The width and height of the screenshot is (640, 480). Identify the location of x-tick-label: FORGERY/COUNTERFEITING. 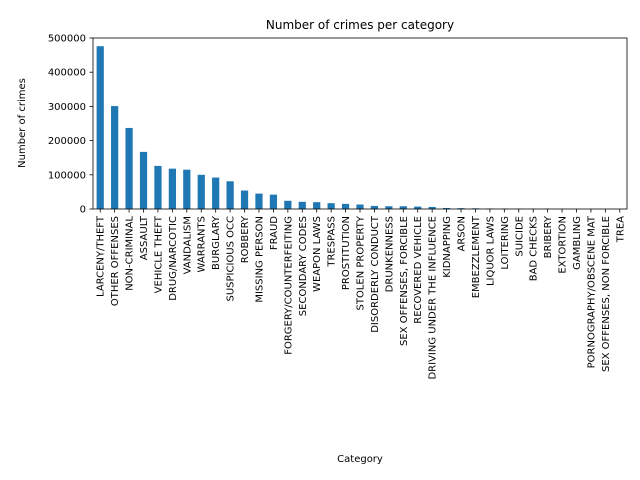
(288, 285).